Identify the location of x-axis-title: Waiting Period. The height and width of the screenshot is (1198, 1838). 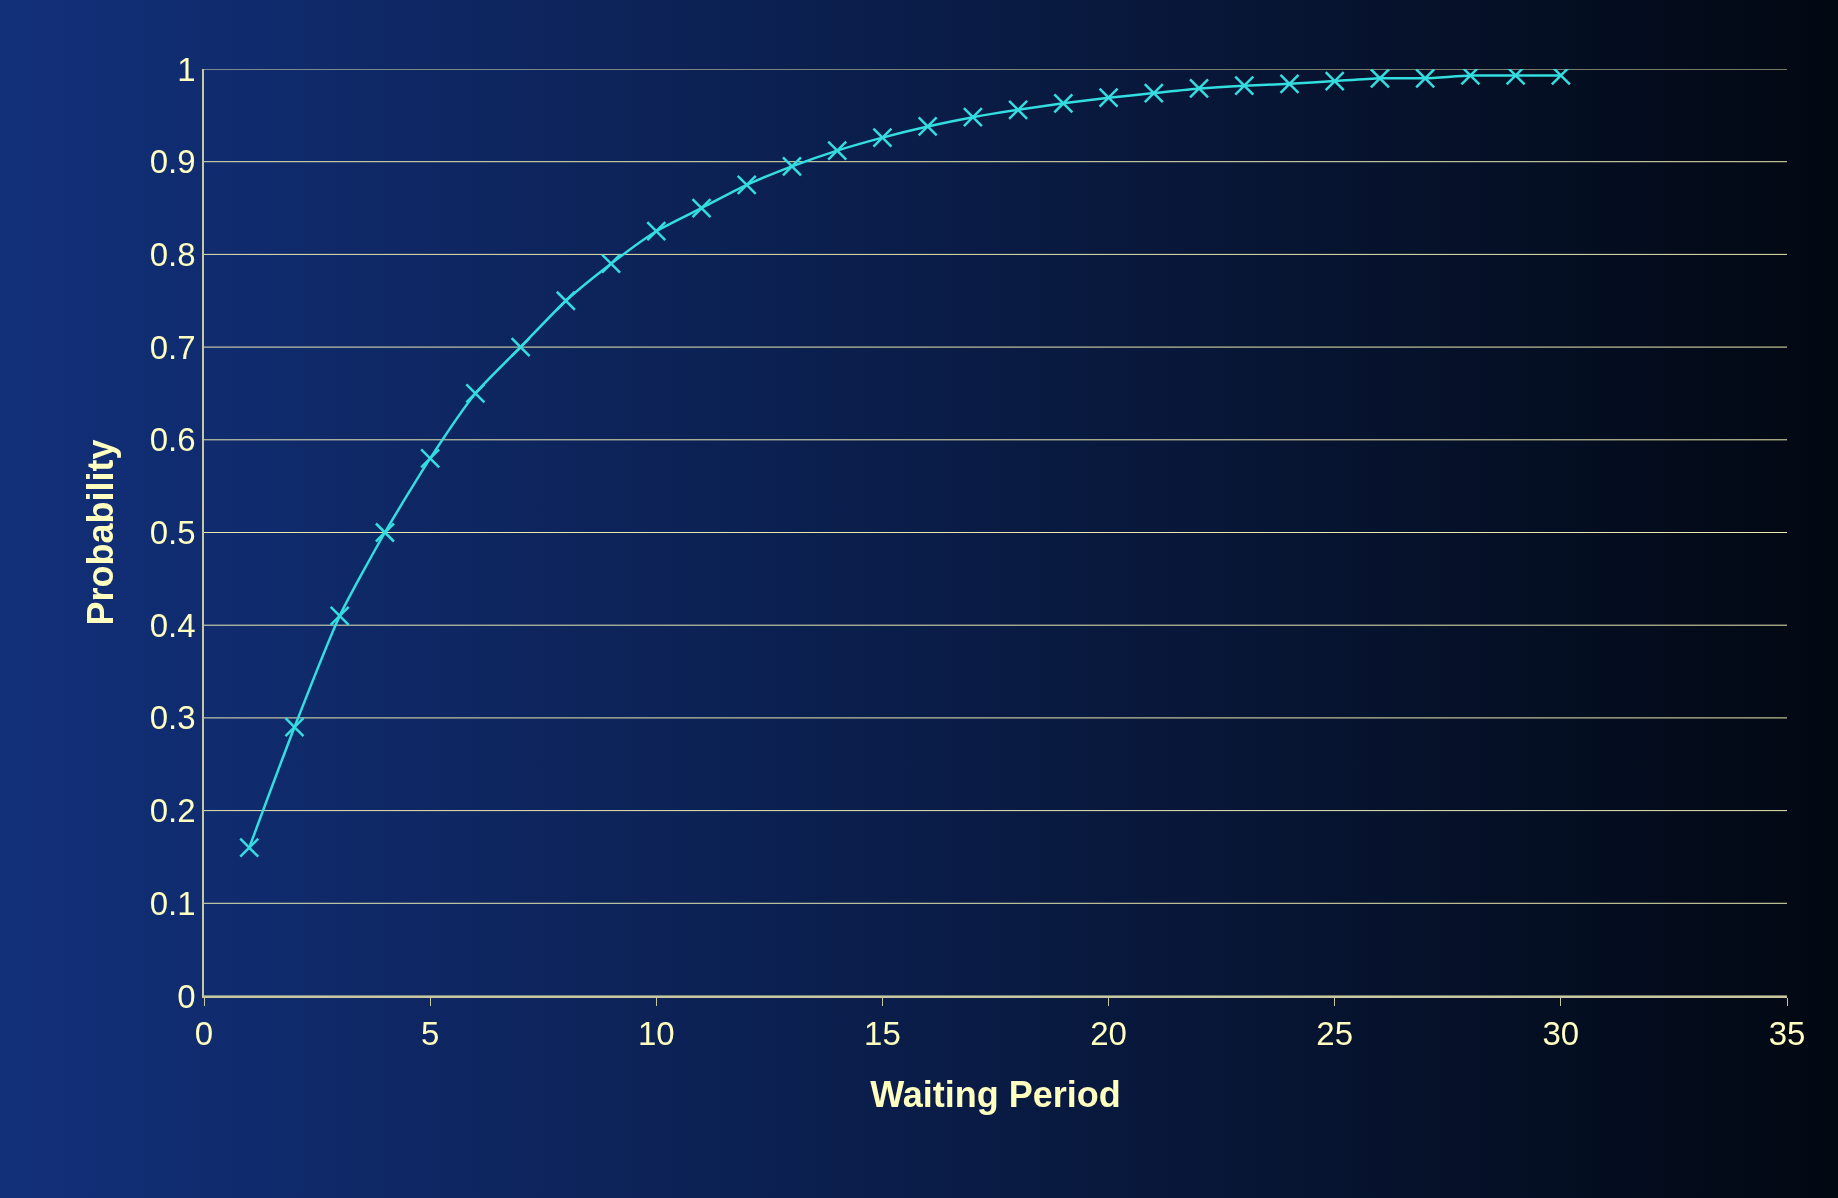
(995, 1094).